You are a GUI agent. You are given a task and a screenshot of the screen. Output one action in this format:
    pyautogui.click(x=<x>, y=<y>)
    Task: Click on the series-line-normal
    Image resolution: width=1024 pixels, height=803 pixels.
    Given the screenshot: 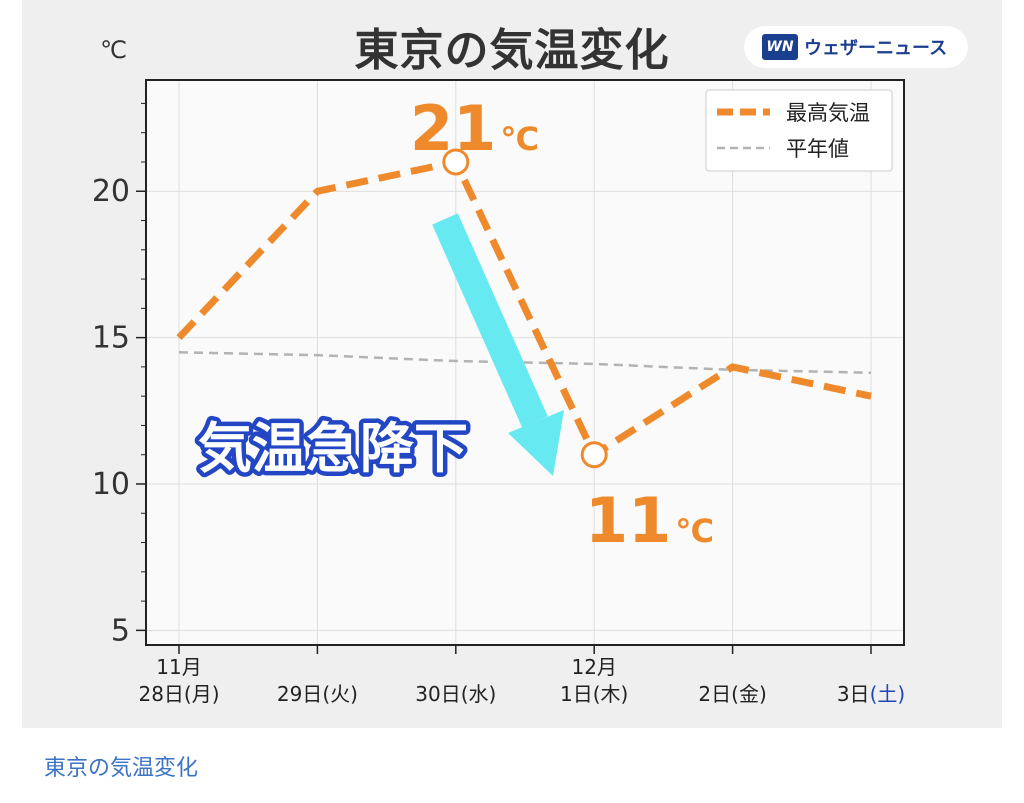 What is the action you would take?
    pyautogui.click(x=525, y=362)
    